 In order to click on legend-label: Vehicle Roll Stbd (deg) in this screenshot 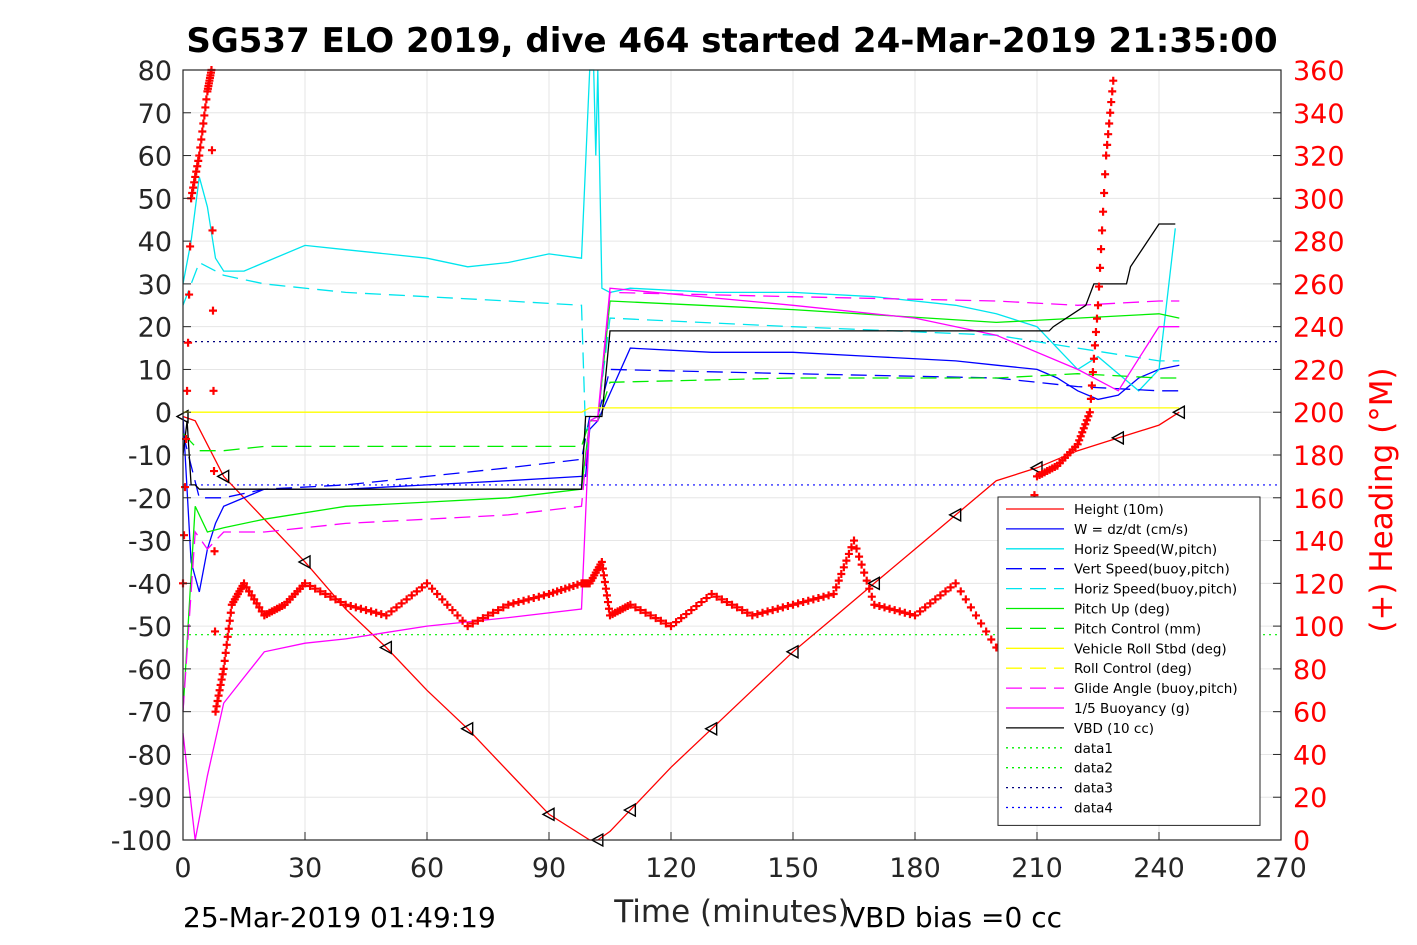, I will do `click(1150, 649)`.